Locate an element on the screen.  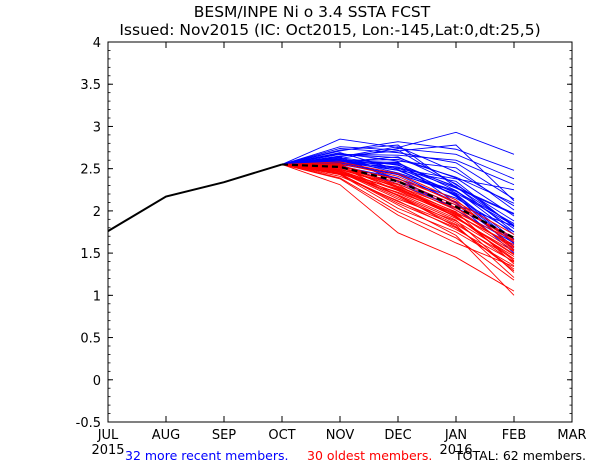
legend-oldest-members: 30 oldest members. is located at coordinates (369, 455).